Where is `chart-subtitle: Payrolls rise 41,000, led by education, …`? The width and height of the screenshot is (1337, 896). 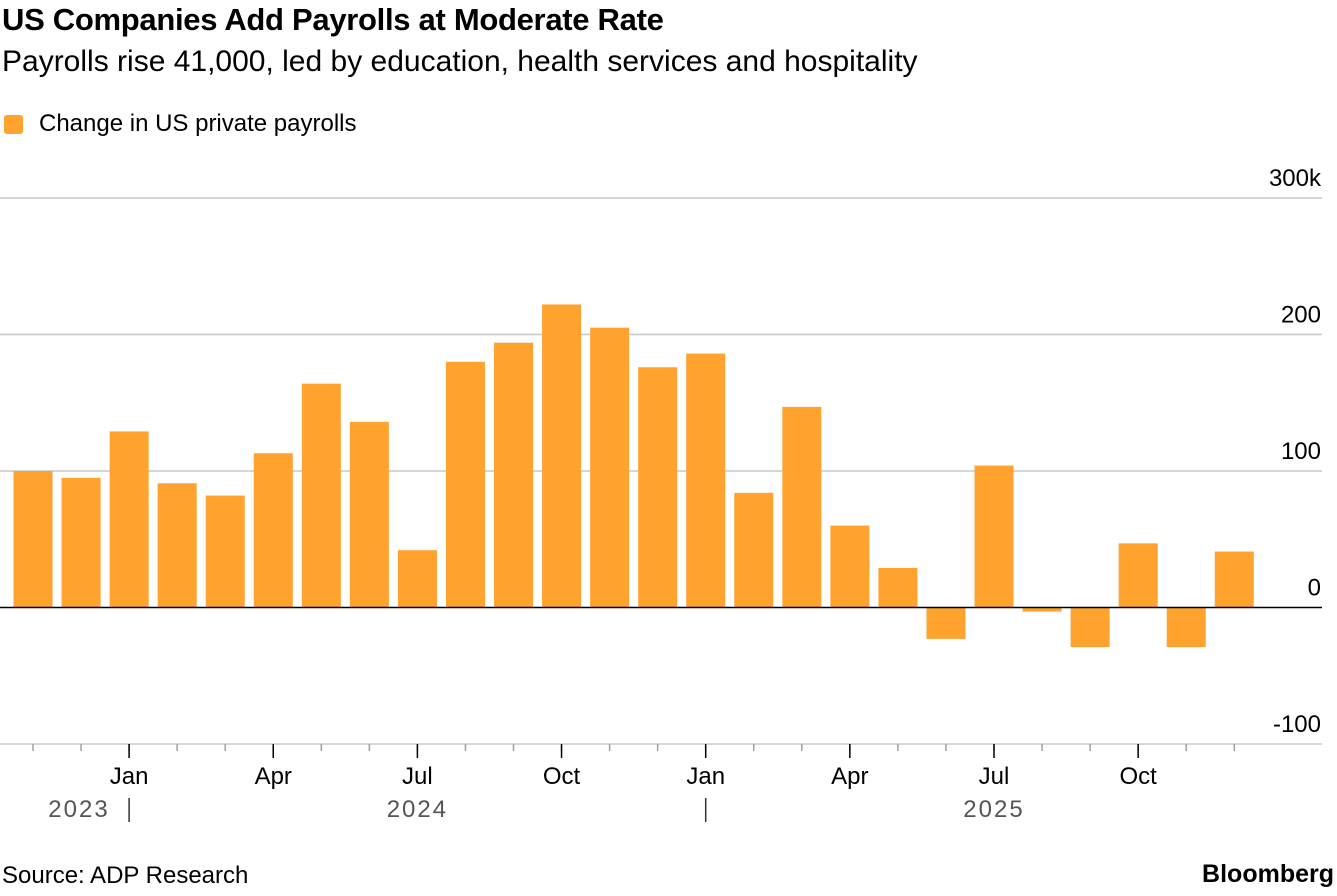 chart-subtitle: Payrolls rise 41,000, led by education, … is located at coordinates (460, 61).